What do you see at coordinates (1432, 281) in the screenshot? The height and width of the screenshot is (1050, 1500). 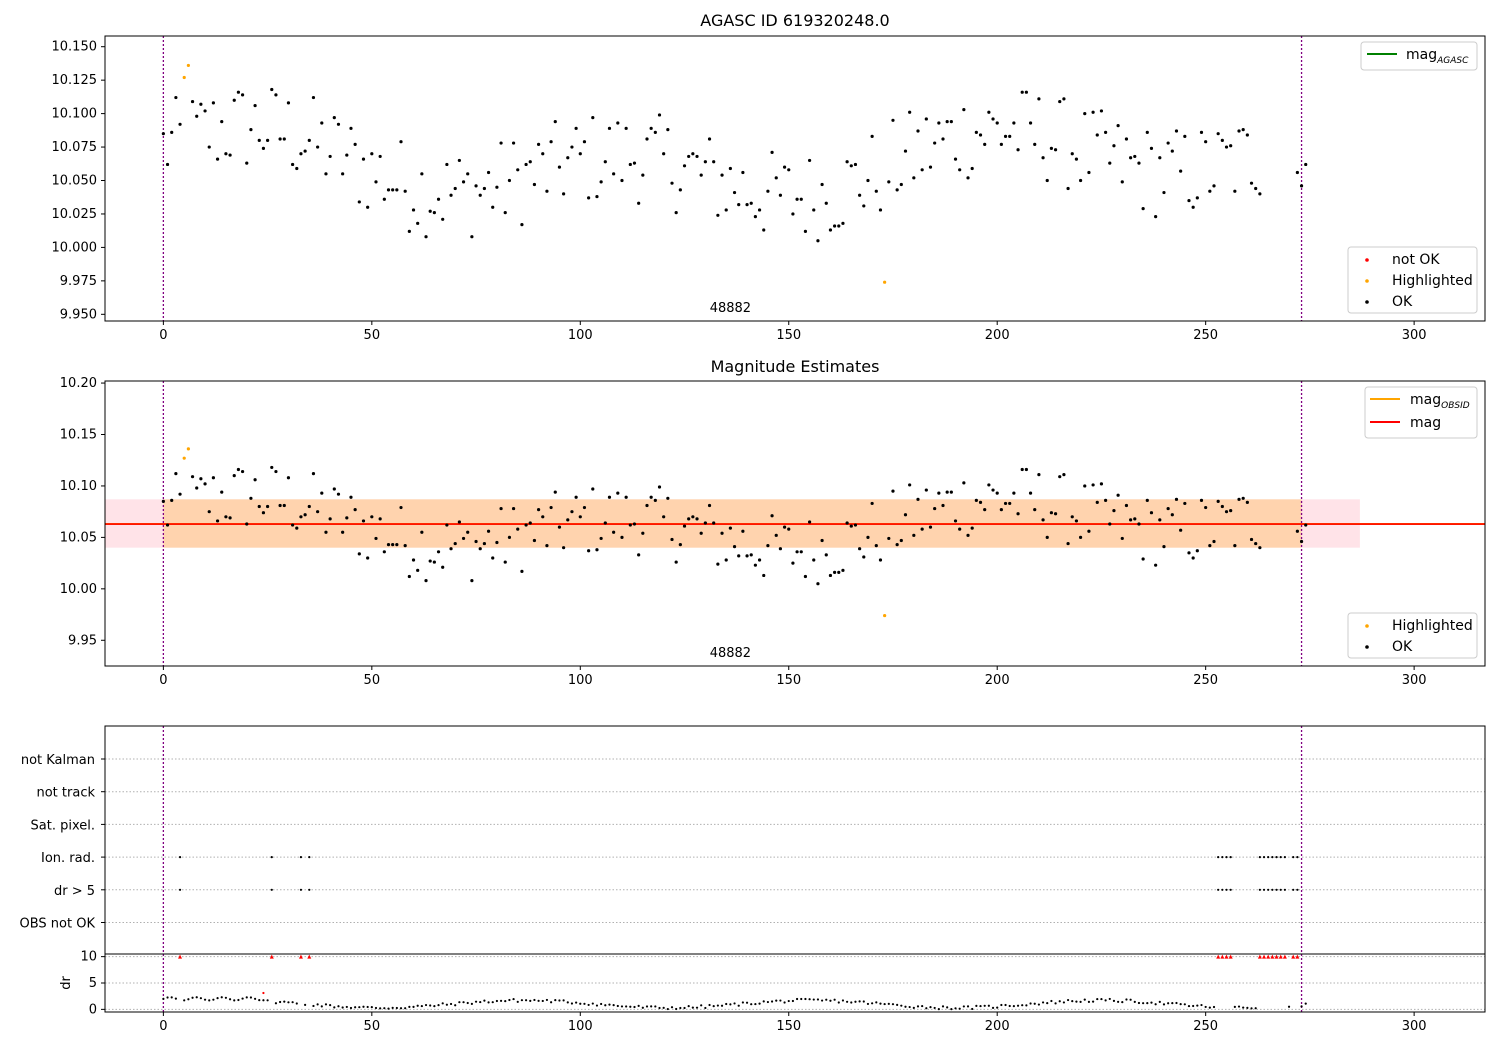 I see `legend-label-highlighted: Highlighted` at bounding box center [1432, 281].